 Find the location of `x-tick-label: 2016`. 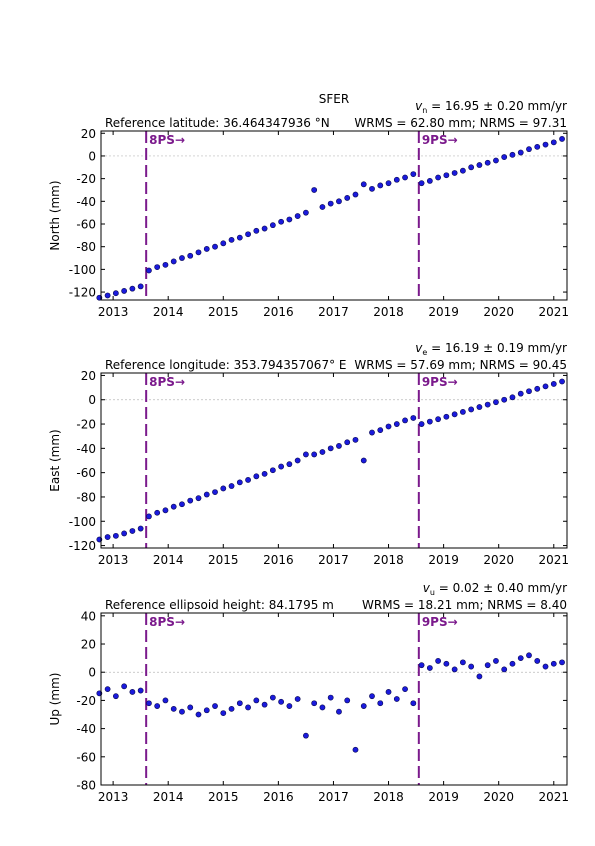

x-tick-label: 2016 is located at coordinates (278, 560).